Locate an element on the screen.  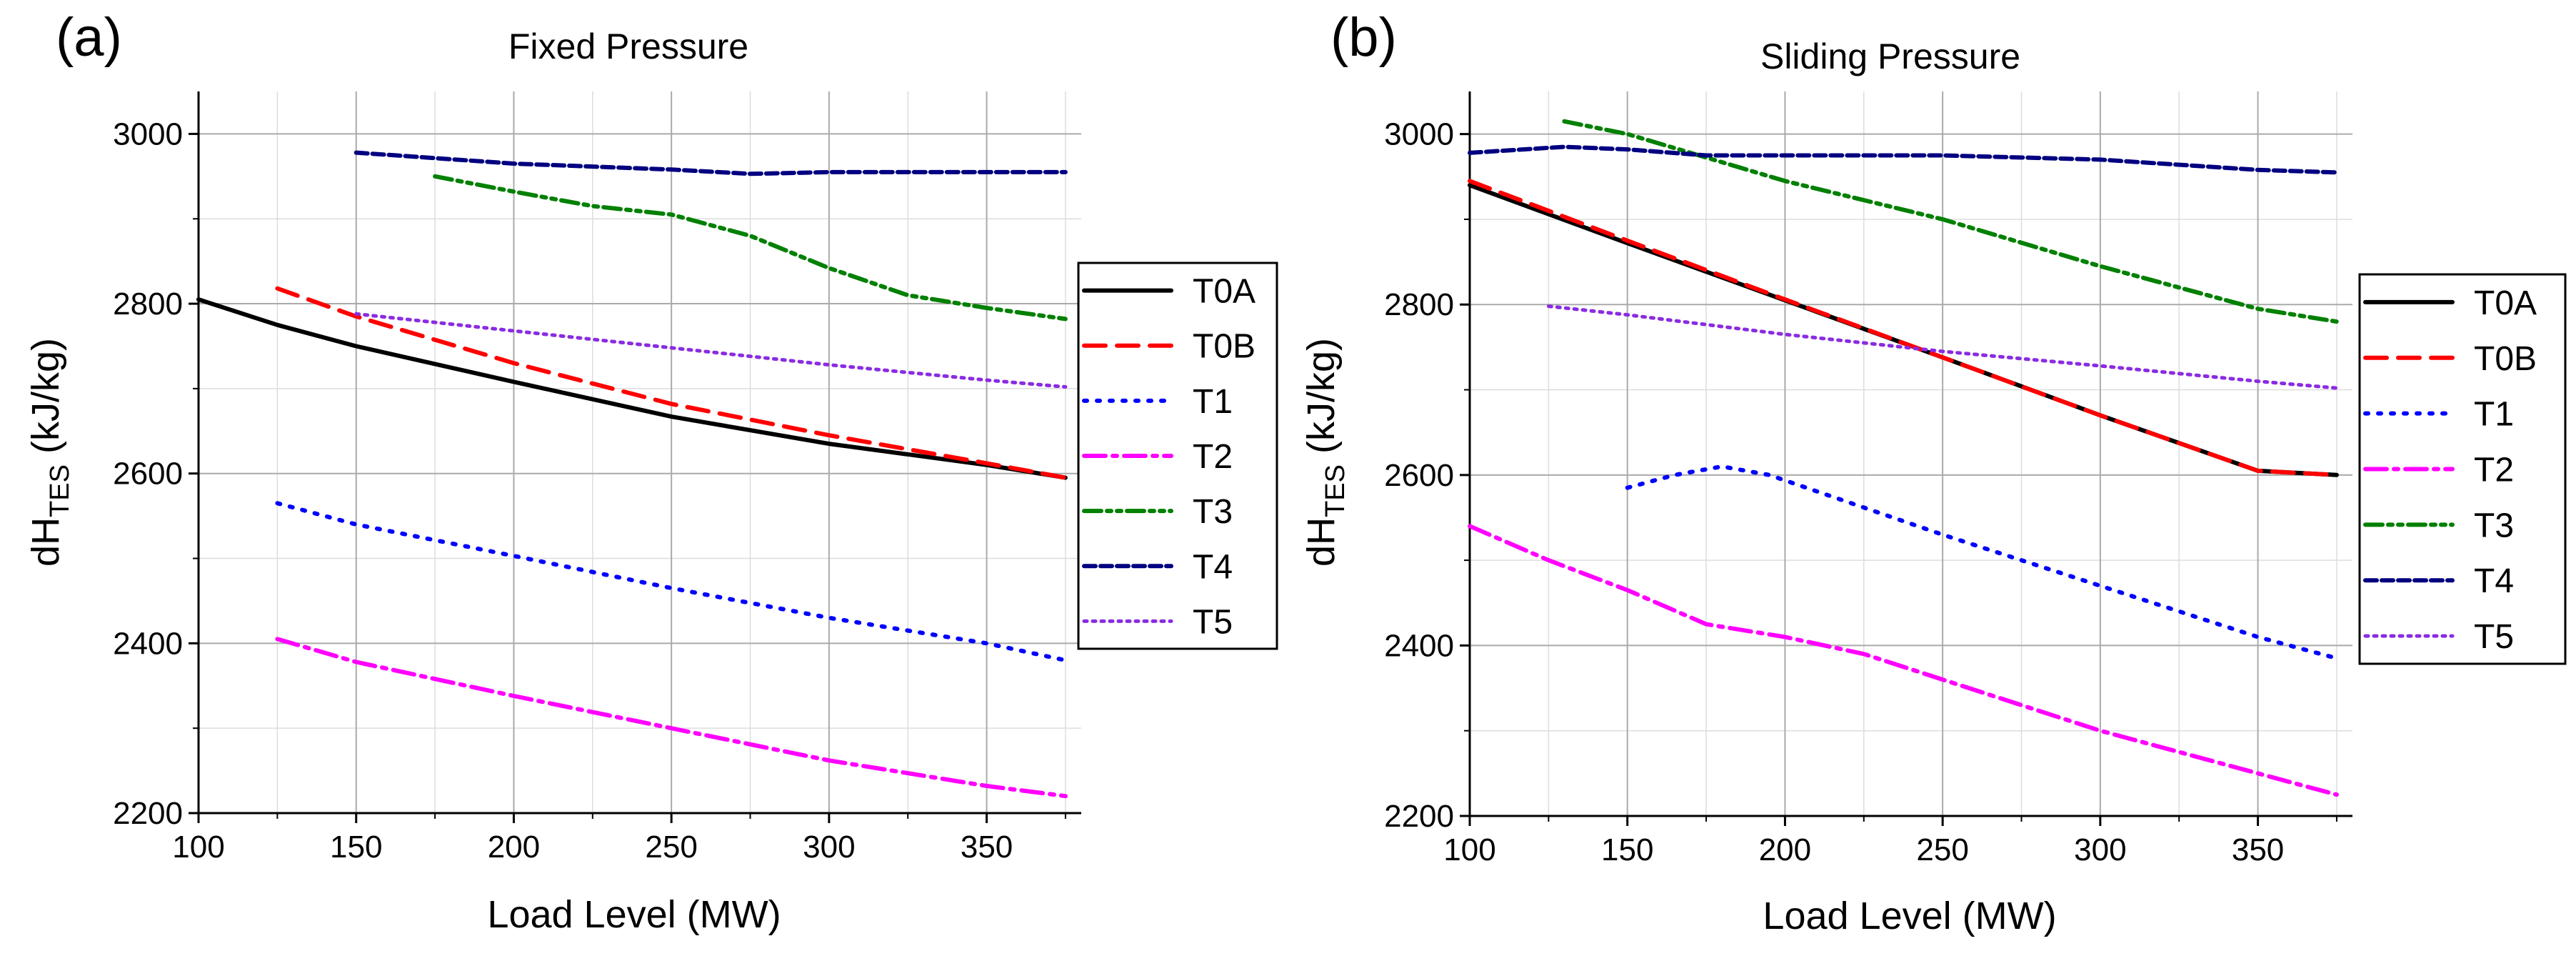
chart-title: Fixed Pressure is located at coordinates (628, 46).